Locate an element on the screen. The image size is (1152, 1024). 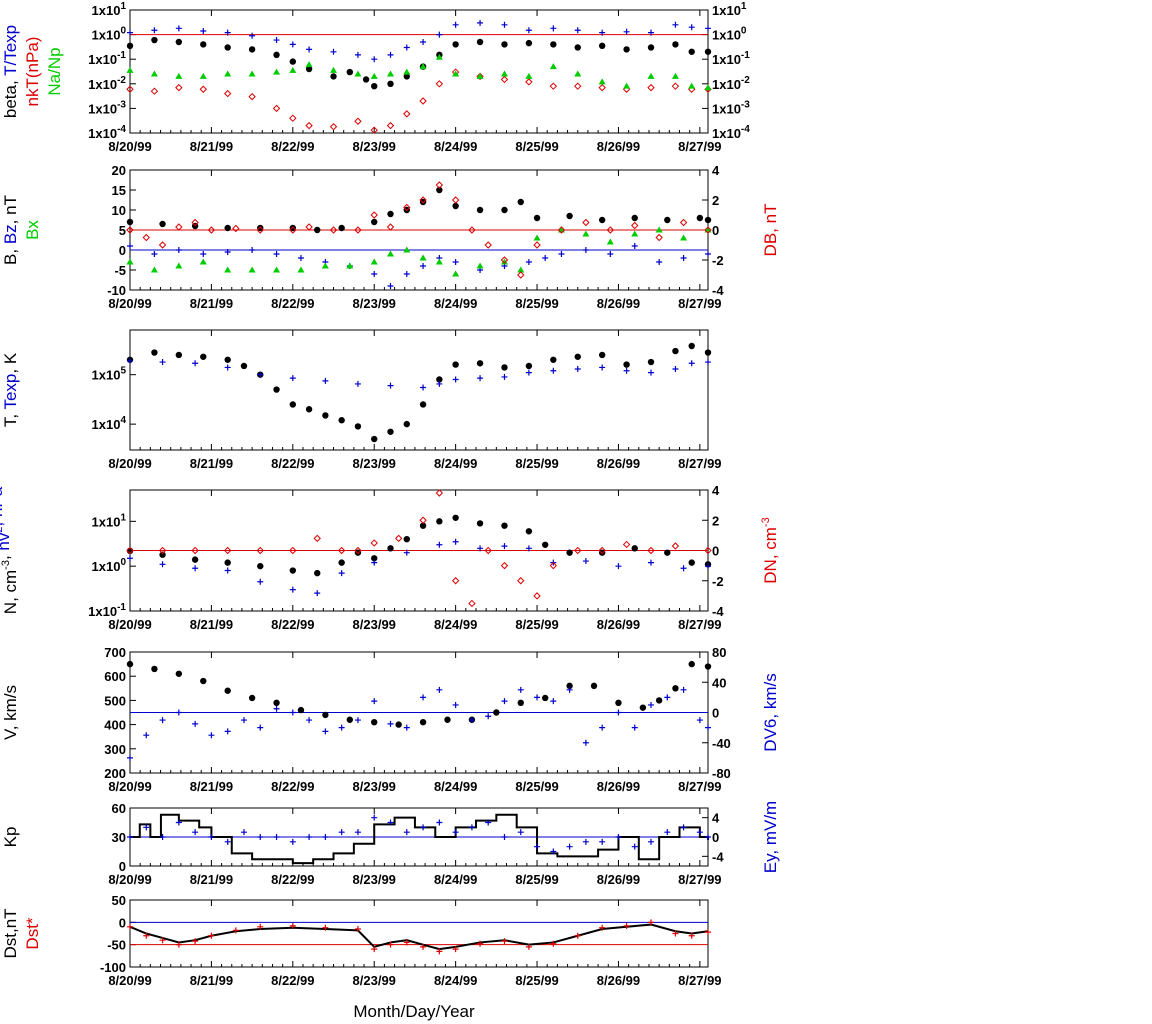
y-right-tick-label: -2 is located at coordinates (718, 581).